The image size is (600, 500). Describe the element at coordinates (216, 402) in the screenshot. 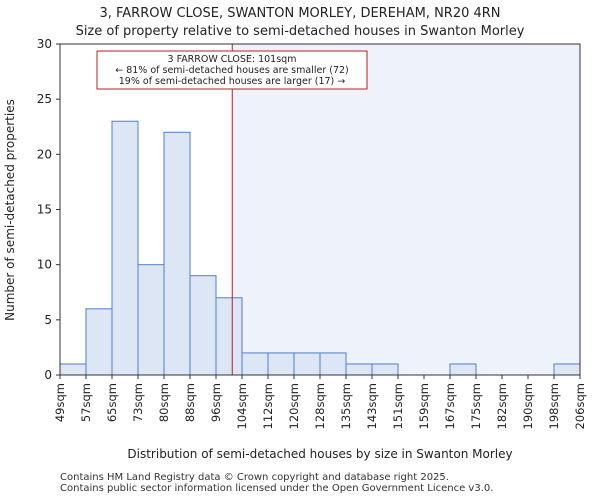

I see `x-tick-label: 96sqm` at that location.